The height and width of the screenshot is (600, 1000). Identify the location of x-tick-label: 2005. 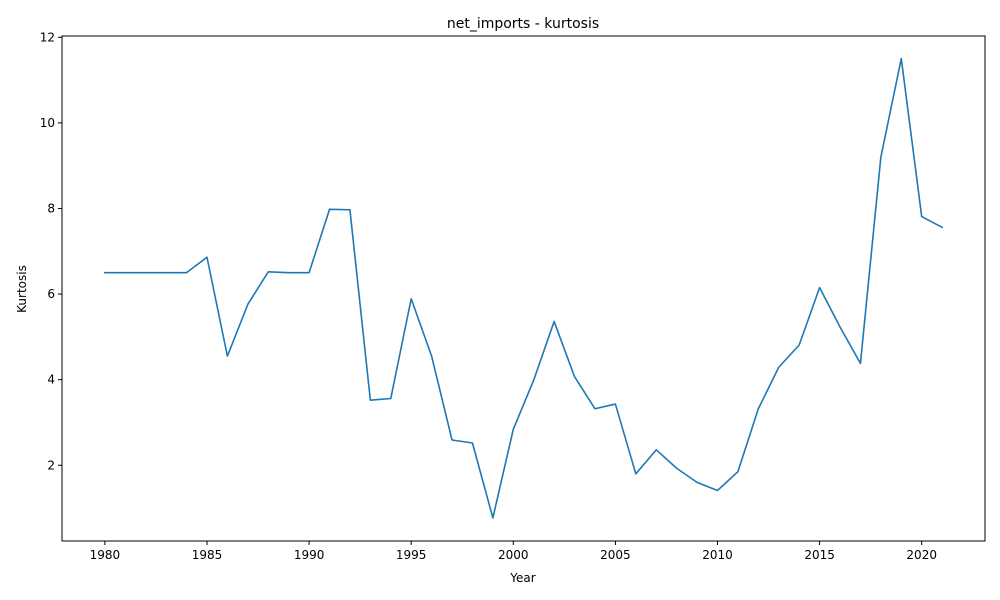
(615, 555).